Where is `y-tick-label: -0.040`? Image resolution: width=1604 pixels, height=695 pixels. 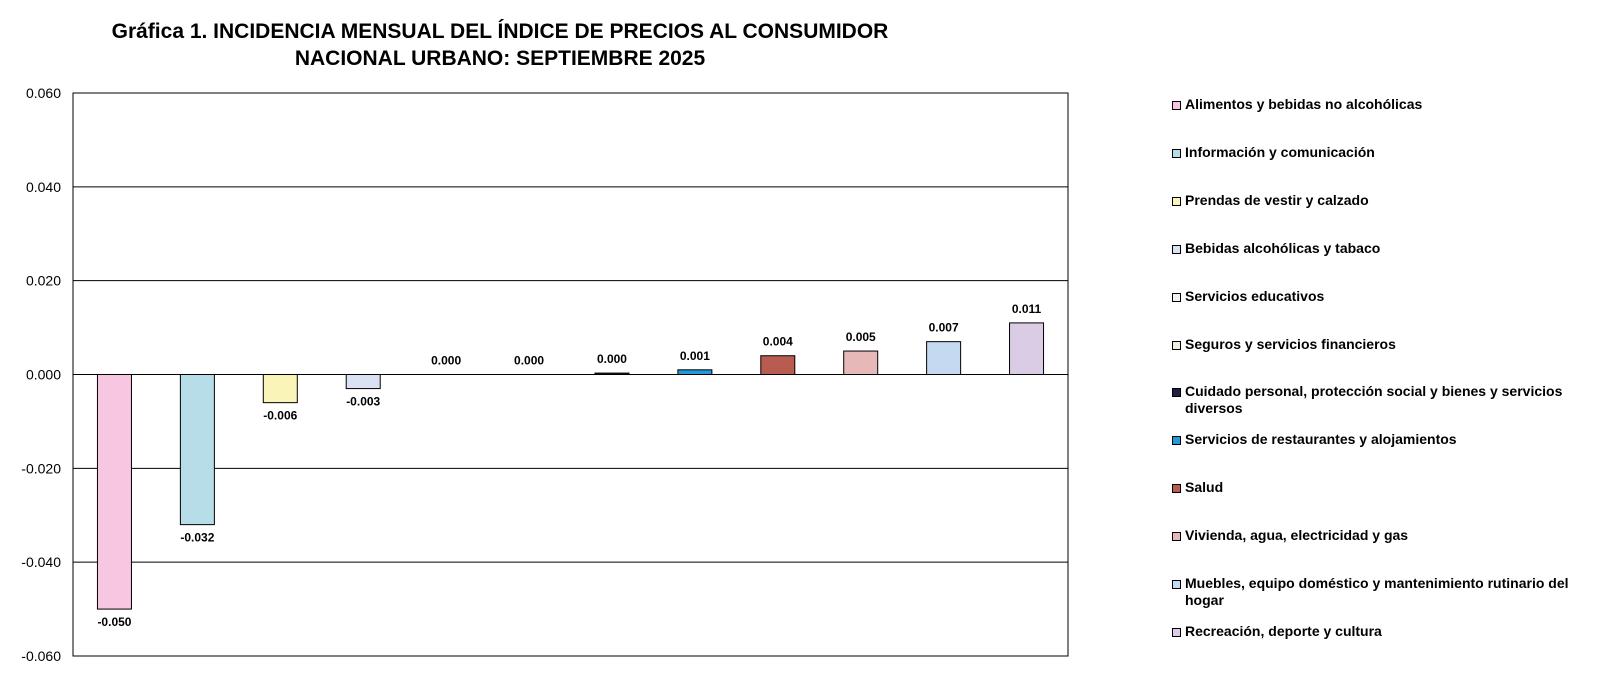 y-tick-label: -0.040 is located at coordinates (41, 562).